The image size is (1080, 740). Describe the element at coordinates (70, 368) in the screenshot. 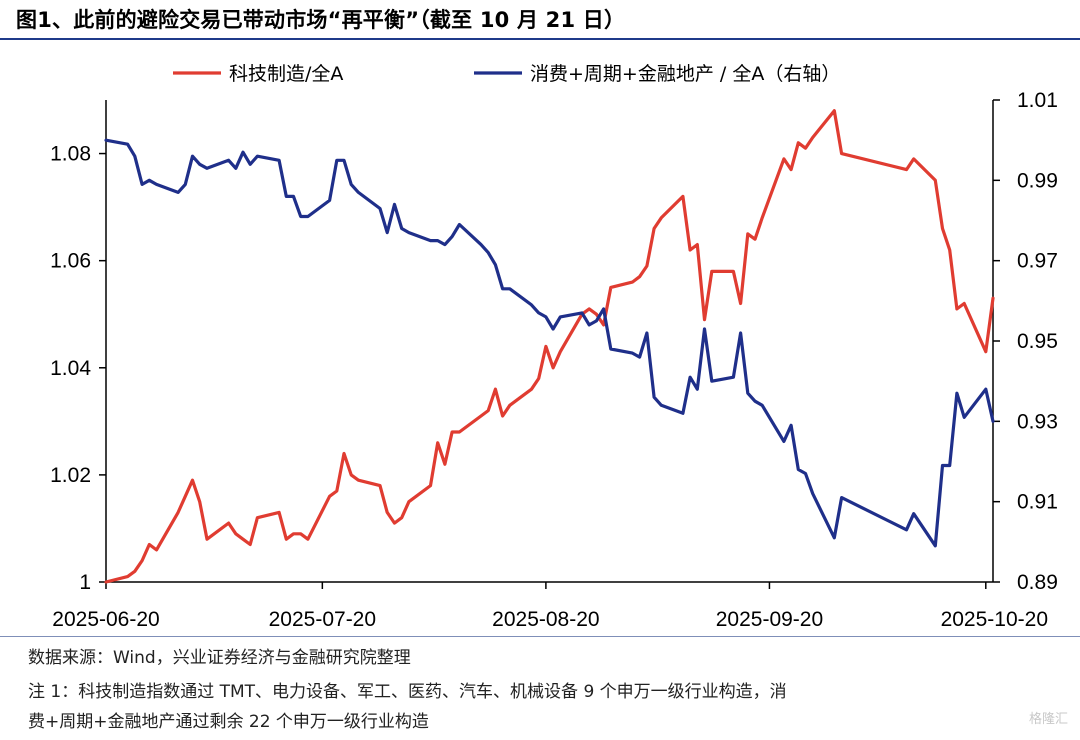

I see `y-left-tick-label-2: 1.04` at that location.